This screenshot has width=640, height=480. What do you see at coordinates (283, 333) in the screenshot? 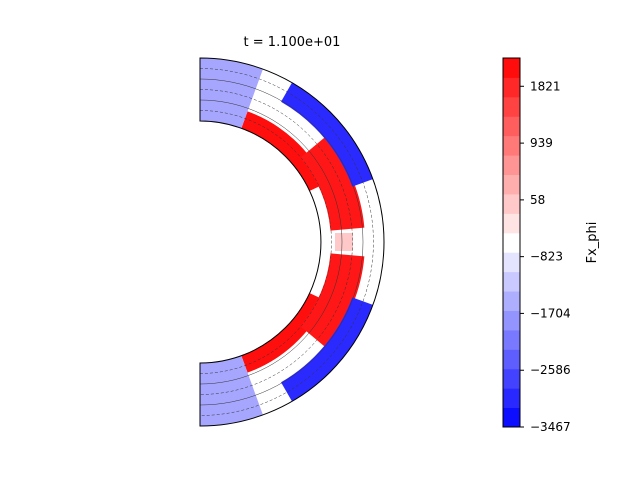
I see `inner-boundary-band-south` at bounding box center [283, 333].